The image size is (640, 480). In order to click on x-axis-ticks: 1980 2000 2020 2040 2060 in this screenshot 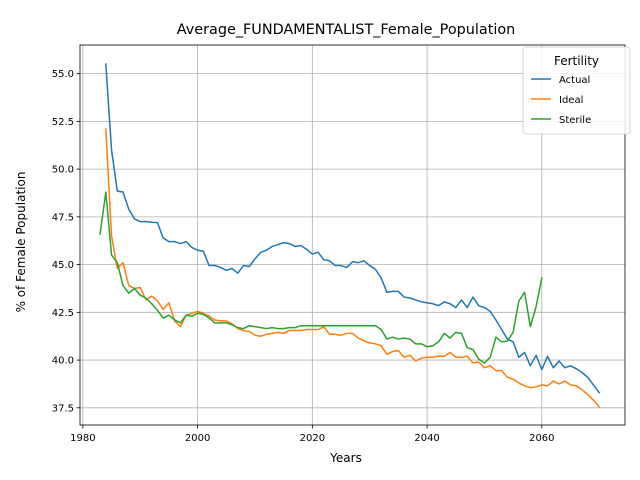, I will do `click(312, 434)`.